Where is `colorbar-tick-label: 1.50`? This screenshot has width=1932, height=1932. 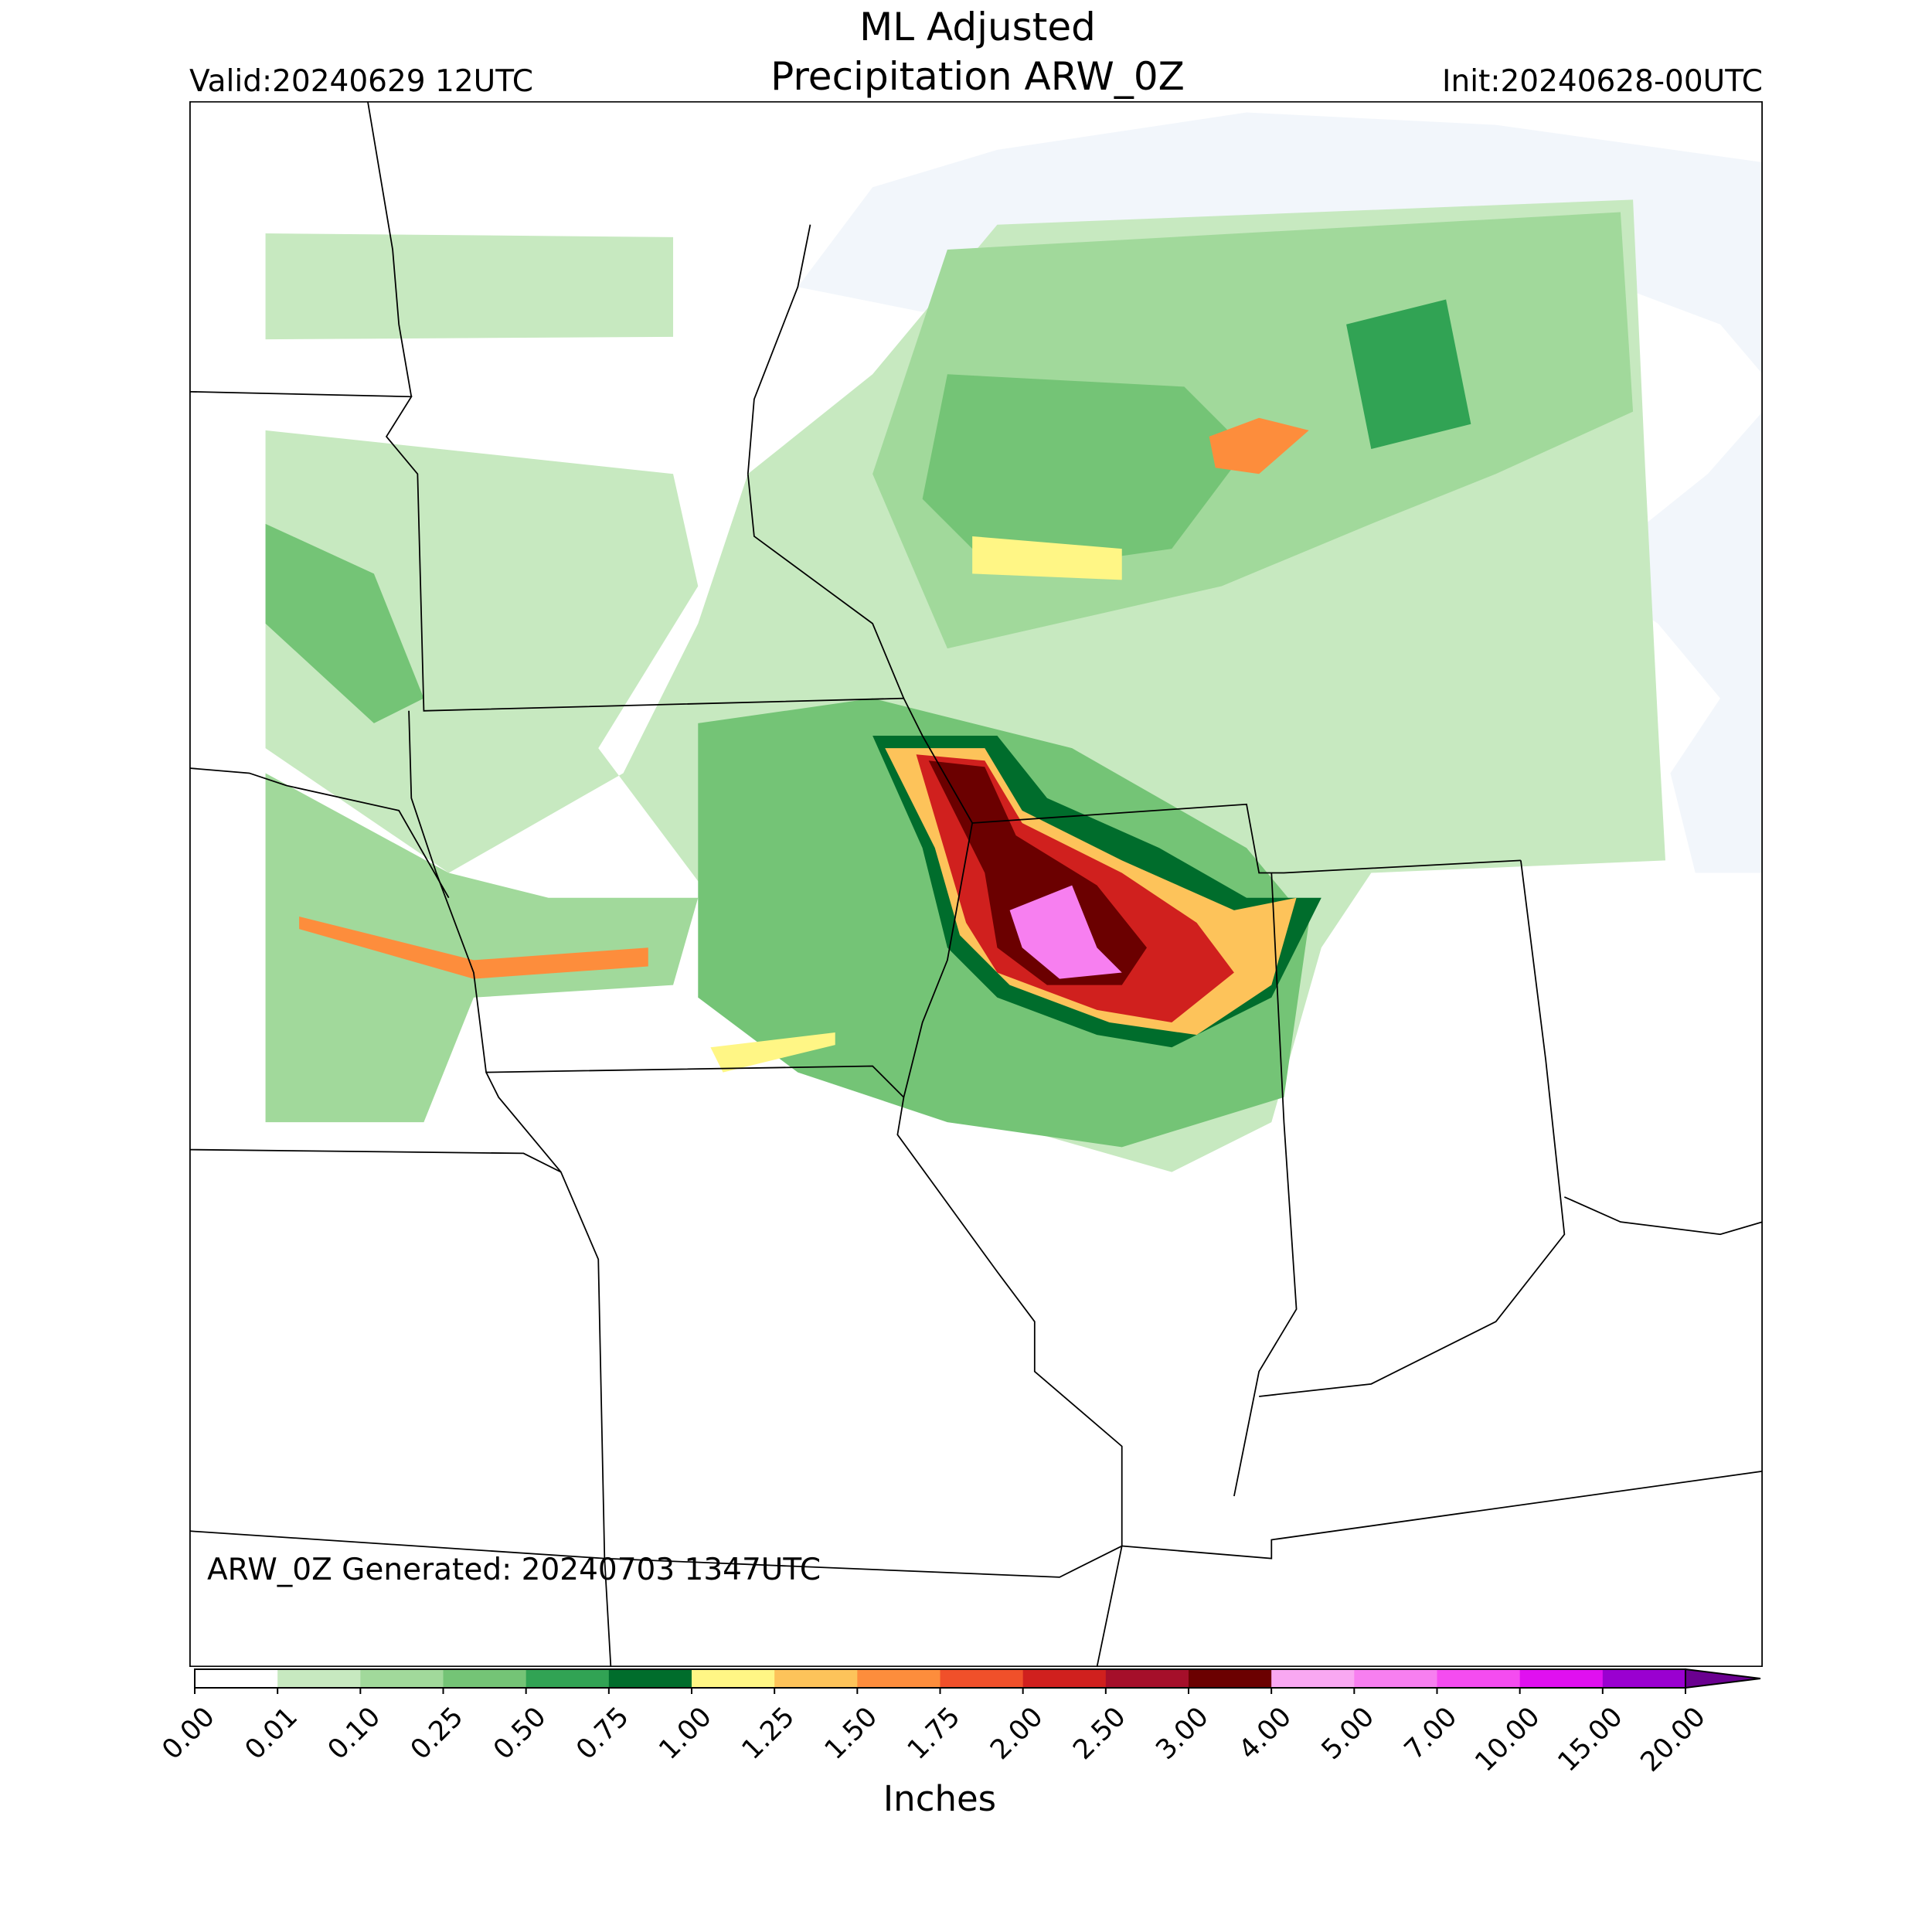 colorbar-tick-label: 1.50 is located at coordinates (851, 1734).